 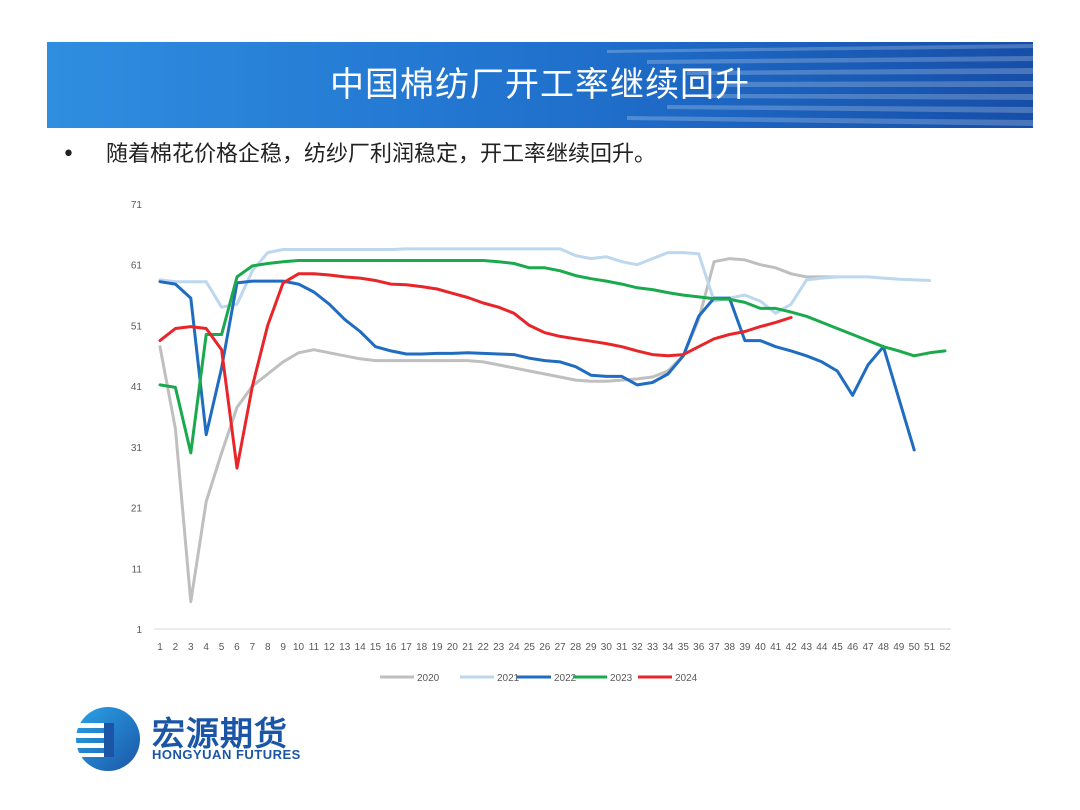 I want to click on x-tick-label: 33, so click(x=653, y=647).